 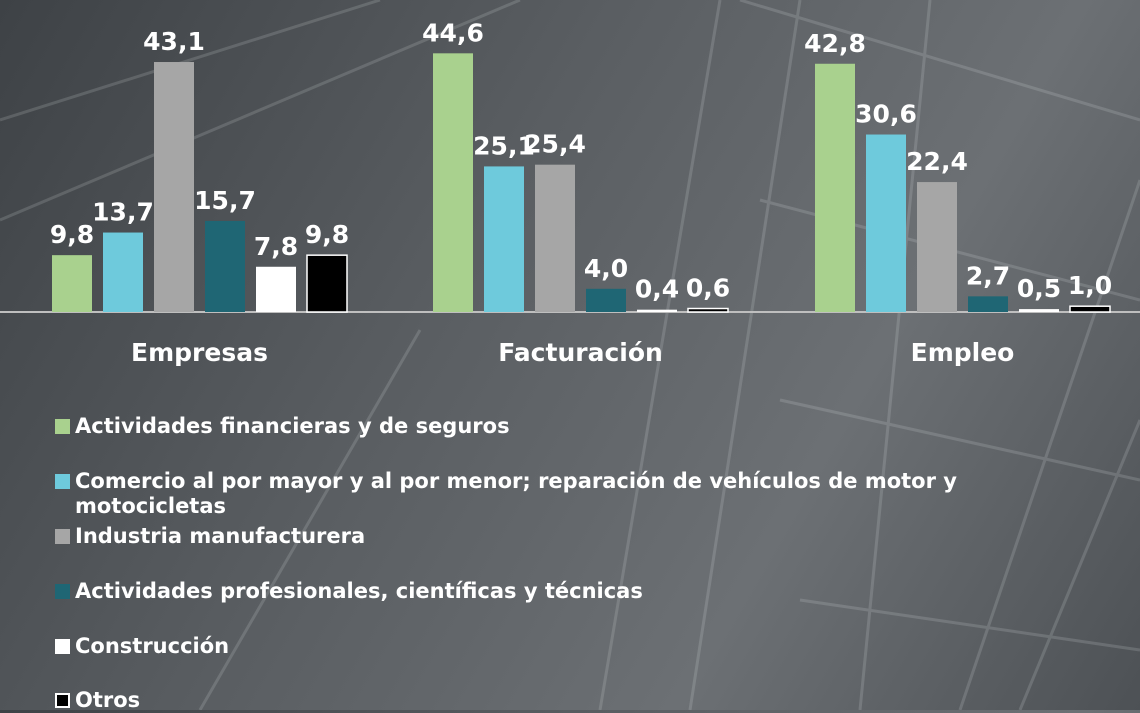 What do you see at coordinates (108, 700) in the screenshot?
I see `legend-label: Otros` at bounding box center [108, 700].